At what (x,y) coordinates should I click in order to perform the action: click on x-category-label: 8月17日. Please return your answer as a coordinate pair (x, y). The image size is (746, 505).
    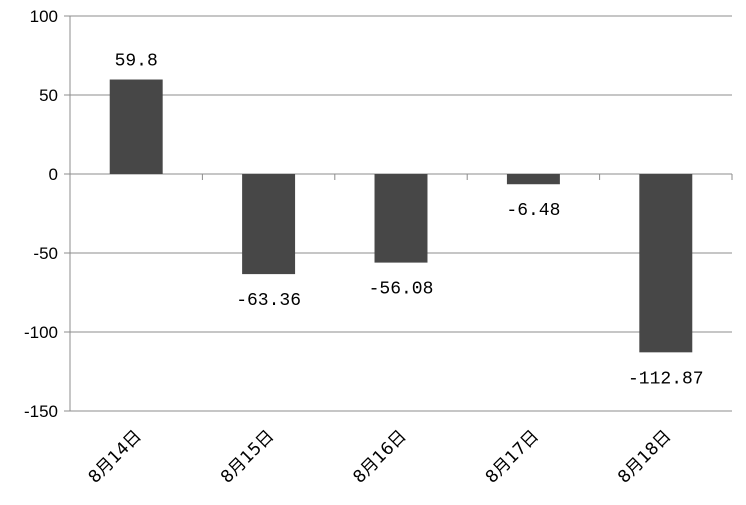
    Looking at the image, I should click on (512, 456).